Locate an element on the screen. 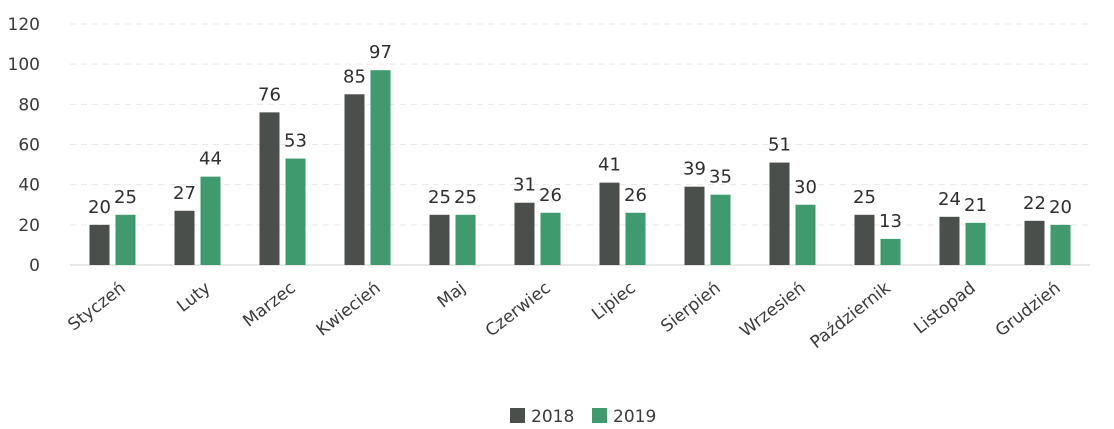 The width and height of the screenshot is (1114, 429). bar-2019-Styczeń is located at coordinates (125, 239).